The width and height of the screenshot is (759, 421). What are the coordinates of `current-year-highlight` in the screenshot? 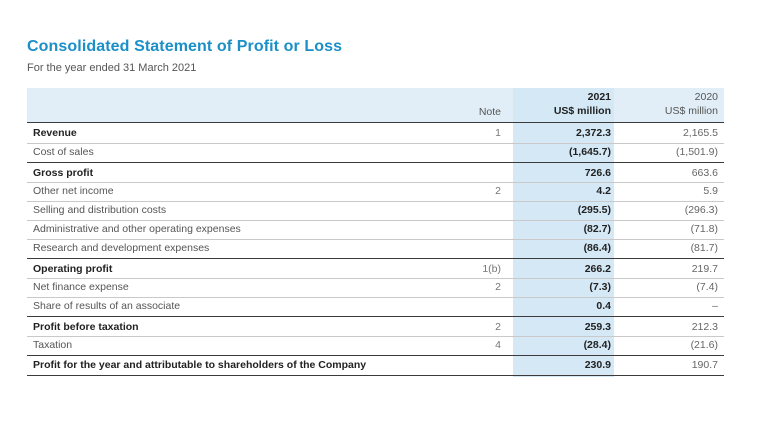 It's located at (563, 232).